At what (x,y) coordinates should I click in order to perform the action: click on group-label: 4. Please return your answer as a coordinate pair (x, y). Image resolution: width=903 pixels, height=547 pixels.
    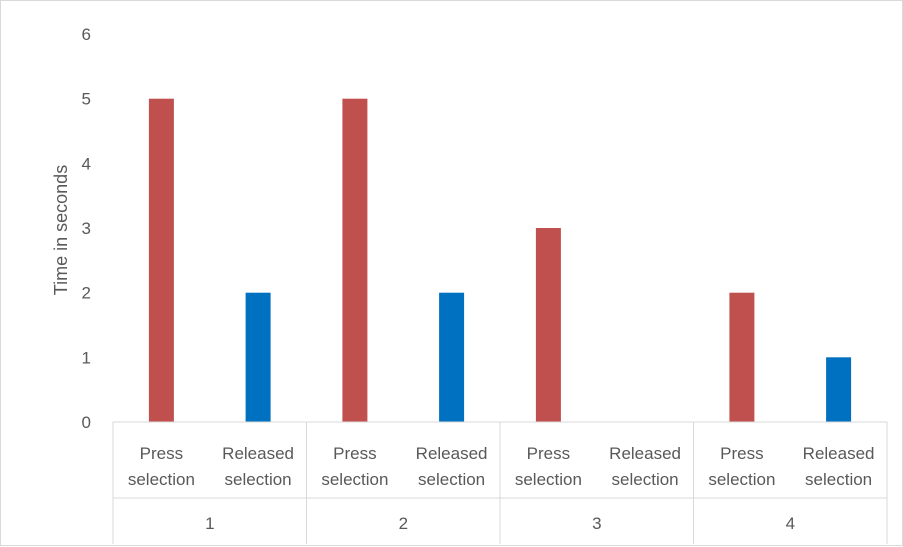
    Looking at the image, I should click on (790, 523).